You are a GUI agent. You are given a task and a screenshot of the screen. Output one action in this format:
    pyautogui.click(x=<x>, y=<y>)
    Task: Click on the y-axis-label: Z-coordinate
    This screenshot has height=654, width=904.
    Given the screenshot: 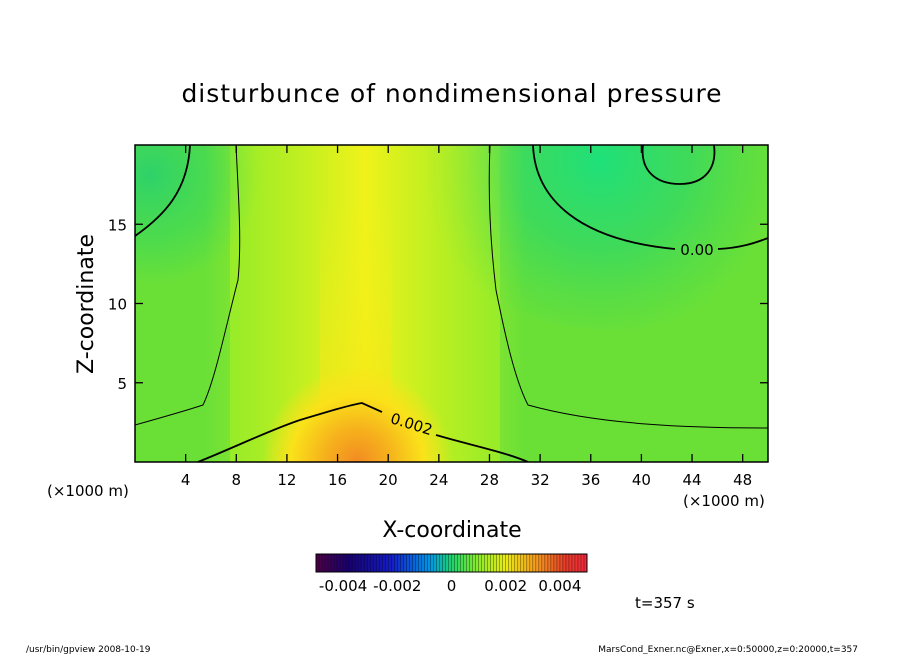 What is the action you would take?
    pyautogui.click(x=86, y=304)
    